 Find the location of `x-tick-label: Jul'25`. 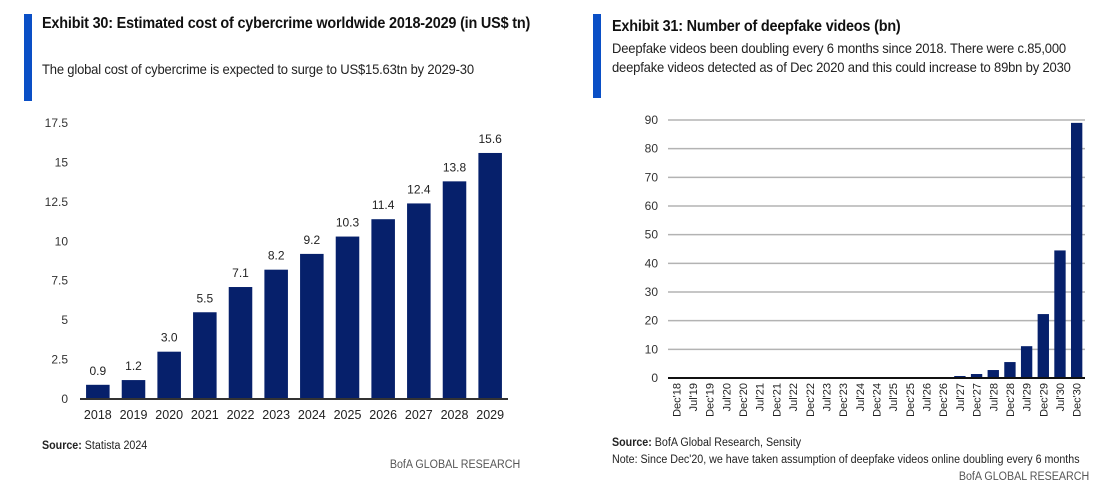

x-tick-label: Jul'25 is located at coordinates (894, 397).